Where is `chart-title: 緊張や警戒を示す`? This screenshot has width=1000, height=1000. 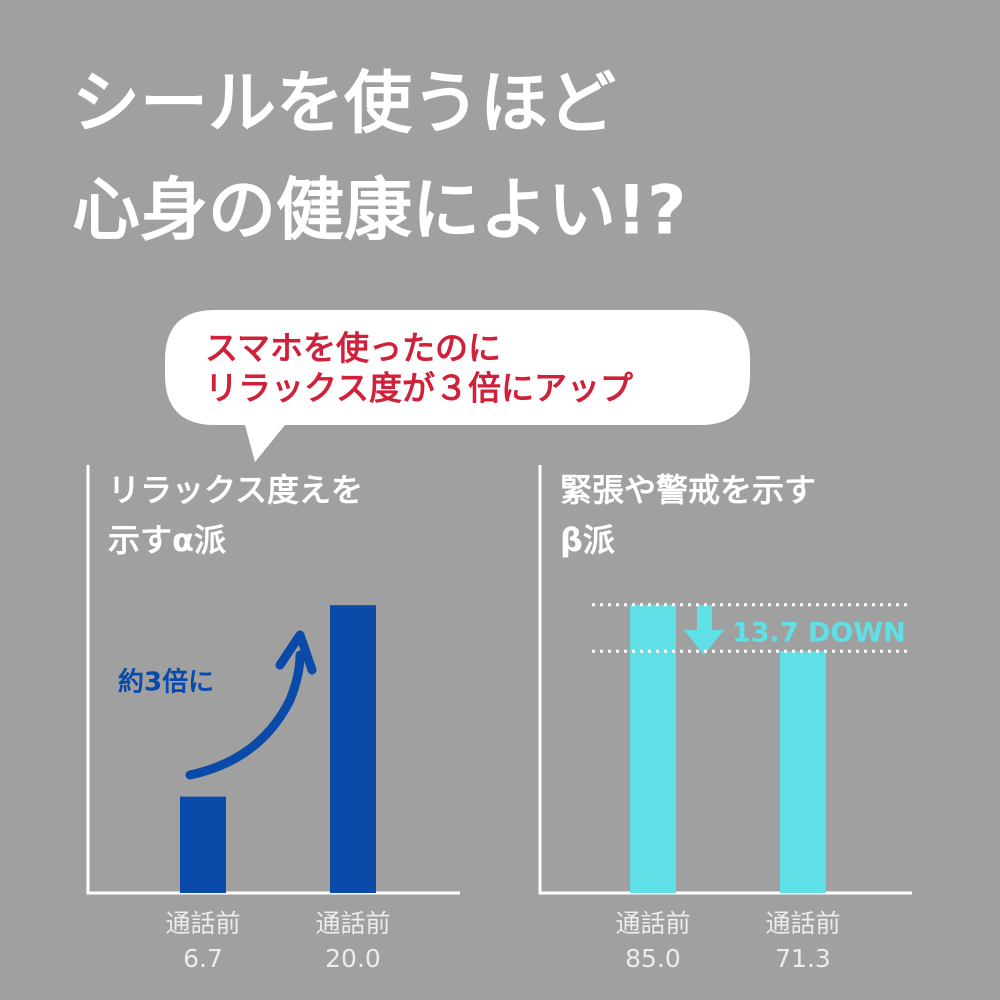 chart-title: 緊張や警戒を示す is located at coordinates (688, 490).